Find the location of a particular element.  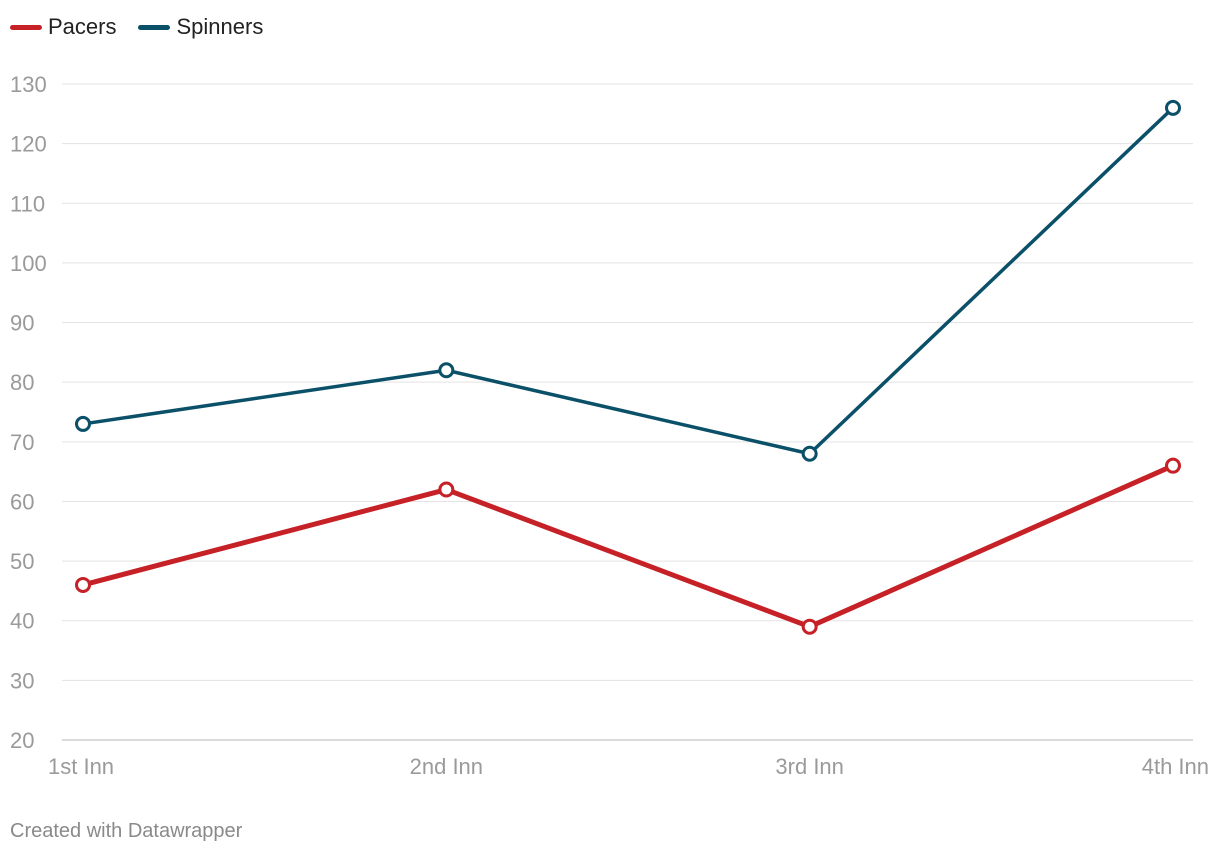

legend-item-pacers: Pacers is located at coordinates (63, 27).